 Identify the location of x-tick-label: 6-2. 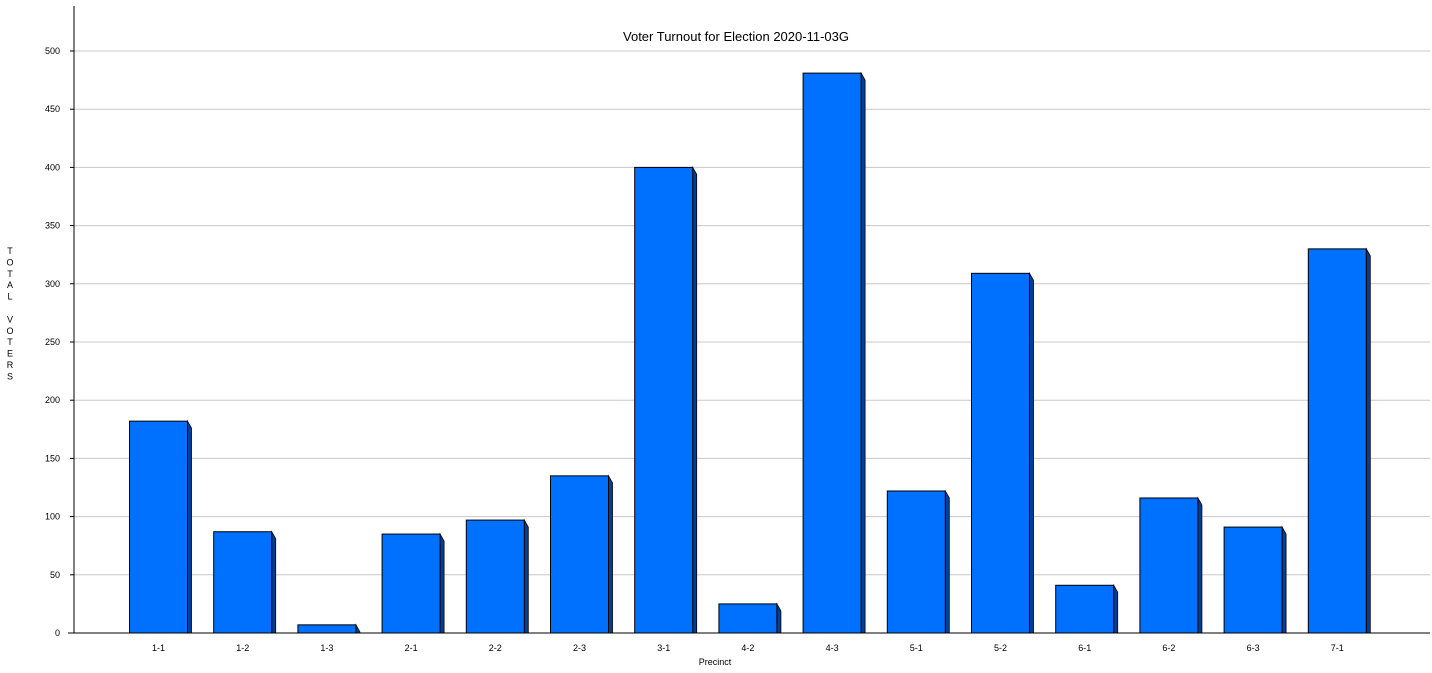
(1168, 648).